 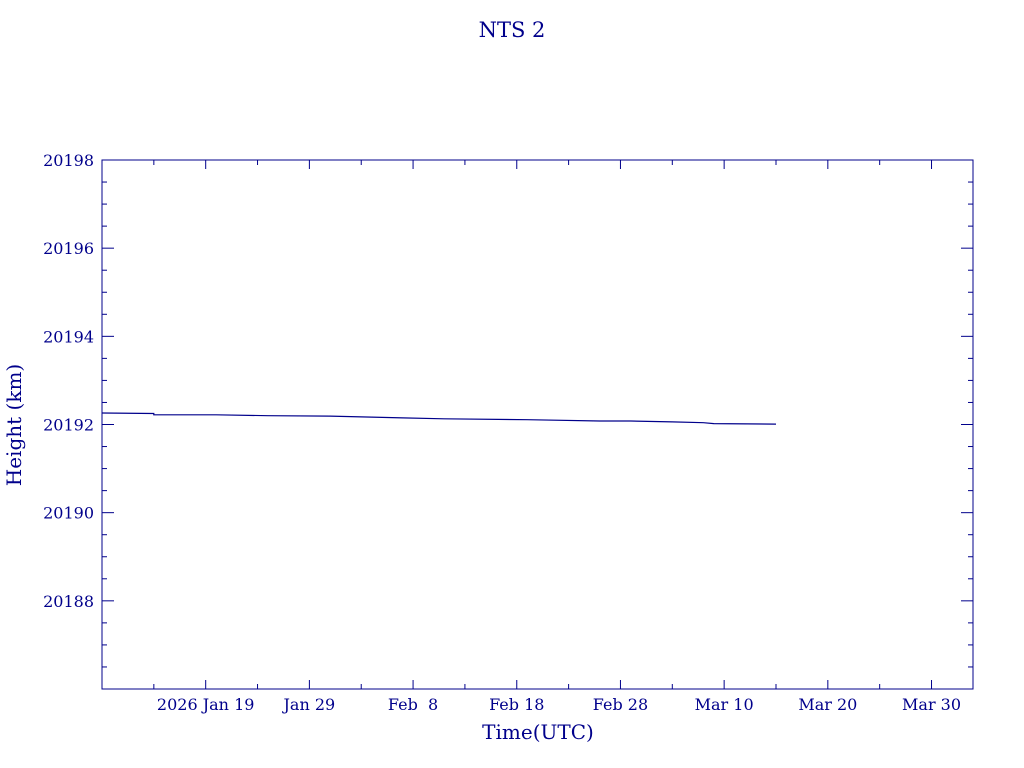 I want to click on x-tick-label: Mar 20, so click(x=827, y=704).